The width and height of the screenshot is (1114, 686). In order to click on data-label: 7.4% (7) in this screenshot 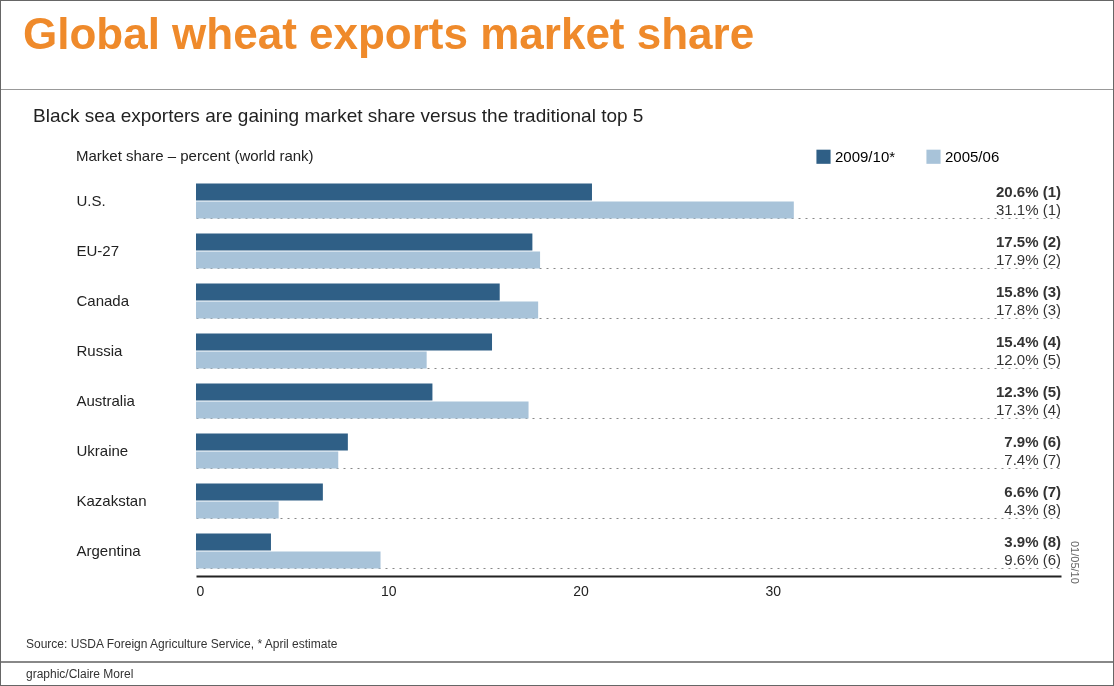, I will do `click(1032, 459)`.